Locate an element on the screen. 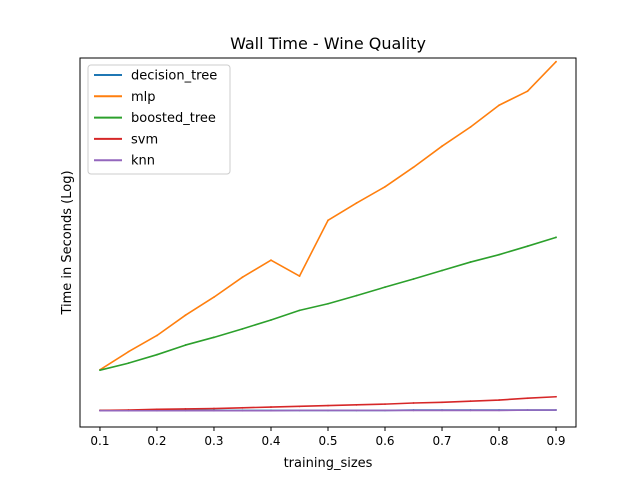  legend-label-boosted-tree: boosted_tree is located at coordinates (173, 118).